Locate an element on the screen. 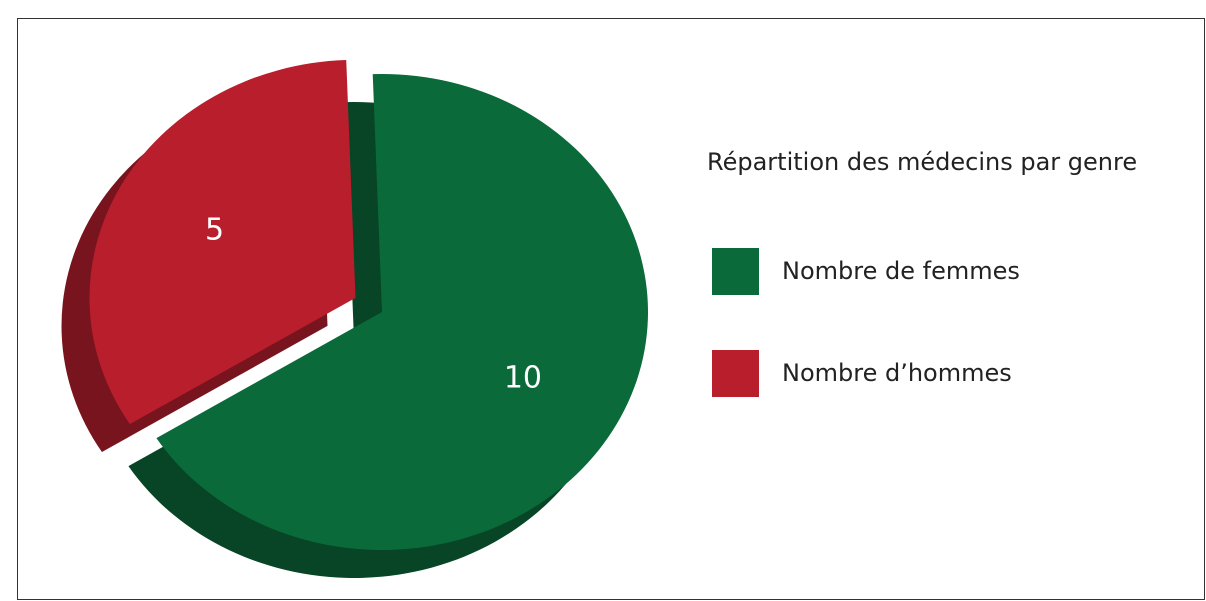 The image size is (1206, 601). legend-label: Nombre d’hommes is located at coordinates (897, 373).